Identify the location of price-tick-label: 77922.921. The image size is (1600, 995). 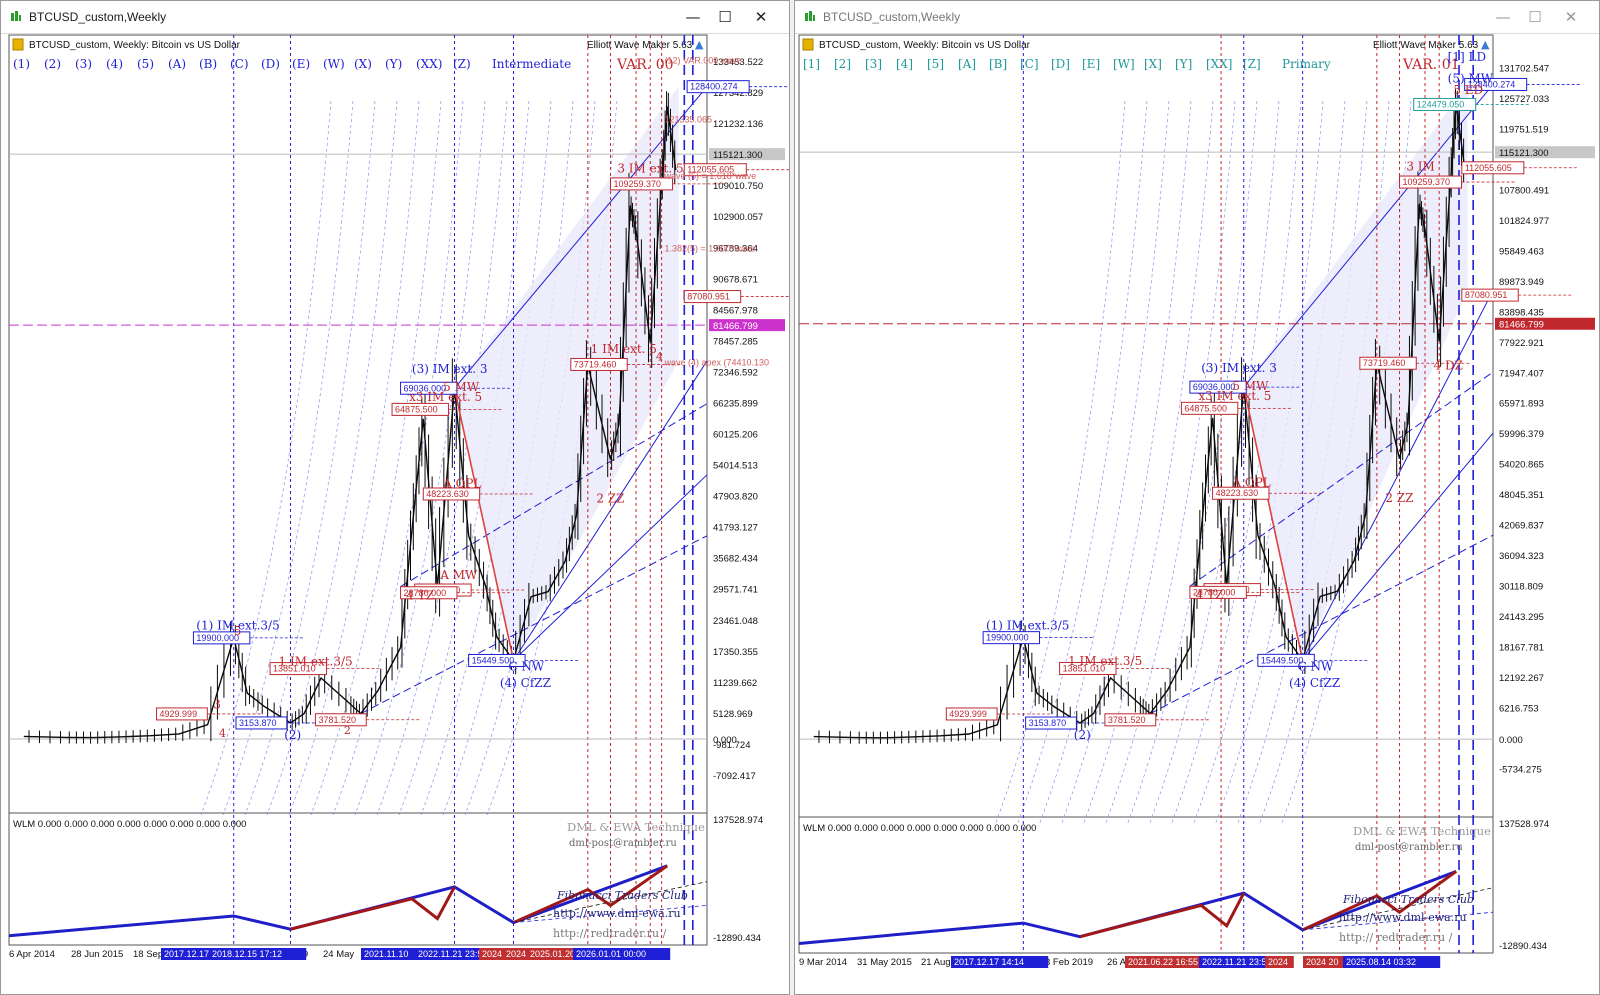
(1521, 343).